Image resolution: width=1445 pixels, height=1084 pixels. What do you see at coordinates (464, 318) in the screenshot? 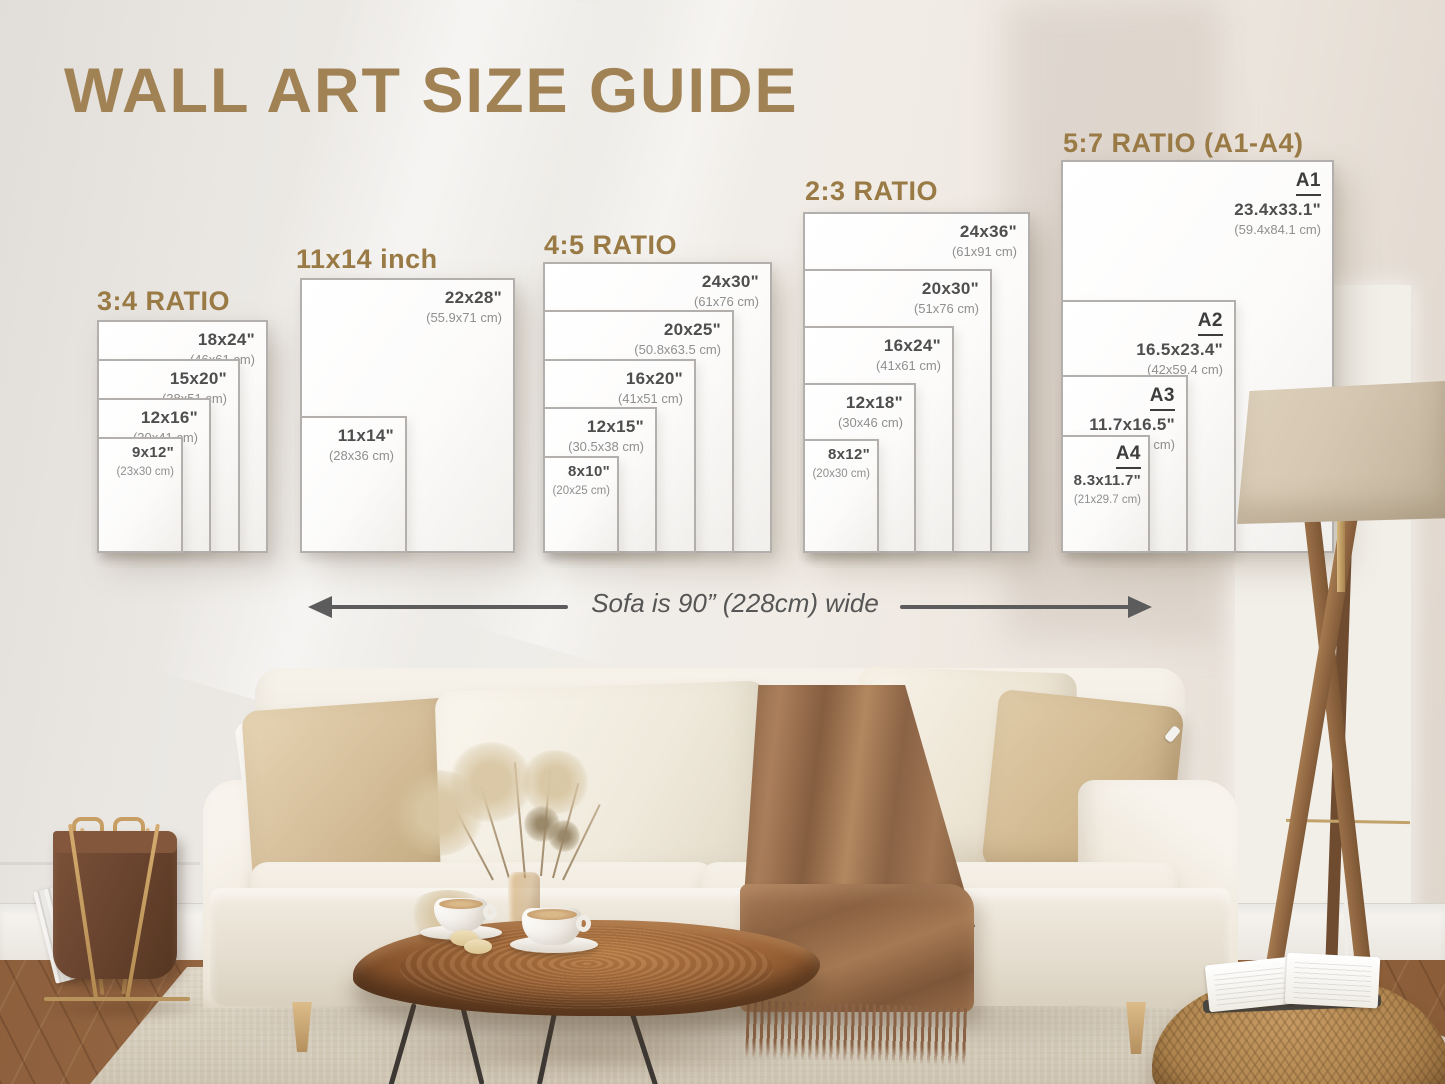
I see `size-label-cm: (55.9x71 cm)` at bounding box center [464, 318].